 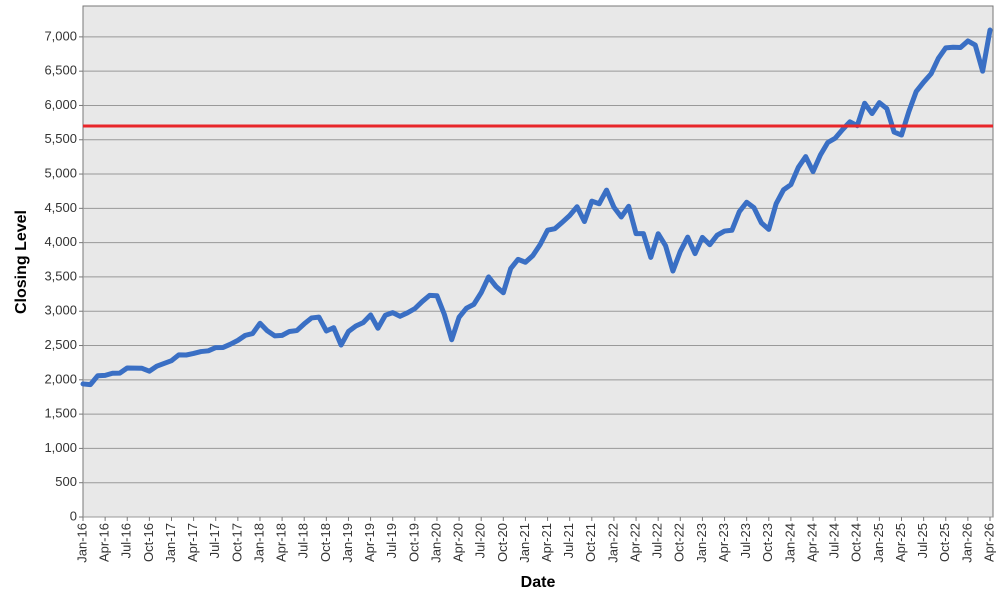 What do you see at coordinates (834, 540) in the screenshot?
I see `x-tick-label: Jul-24` at bounding box center [834, 540].